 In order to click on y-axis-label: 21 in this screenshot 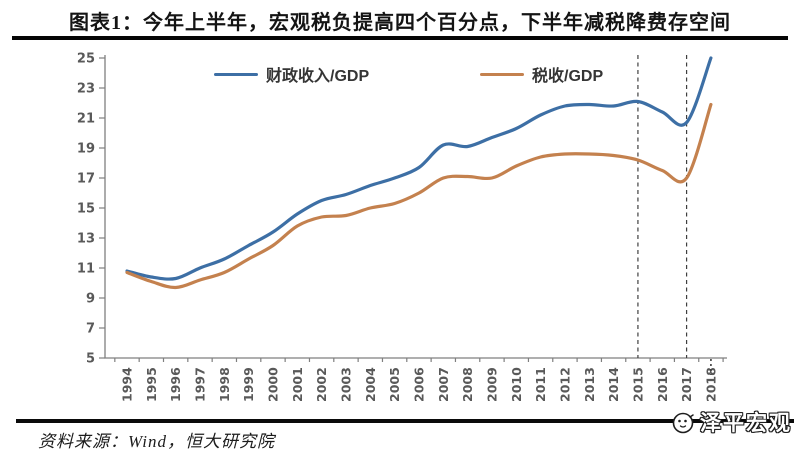, I will do `click(86, 119)`.